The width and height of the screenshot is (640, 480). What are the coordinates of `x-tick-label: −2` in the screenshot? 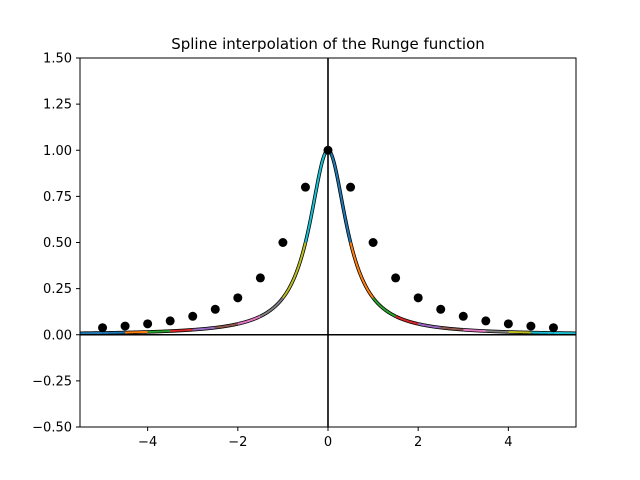 It's located at (237, 442).